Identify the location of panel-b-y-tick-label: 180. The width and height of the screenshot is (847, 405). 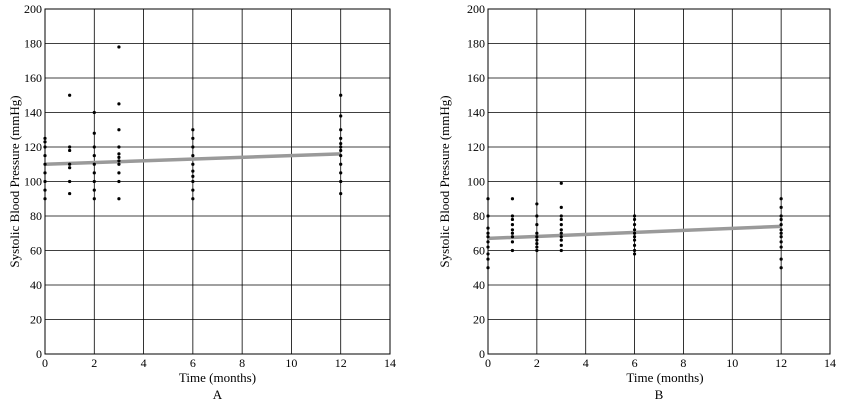
(476, 44).